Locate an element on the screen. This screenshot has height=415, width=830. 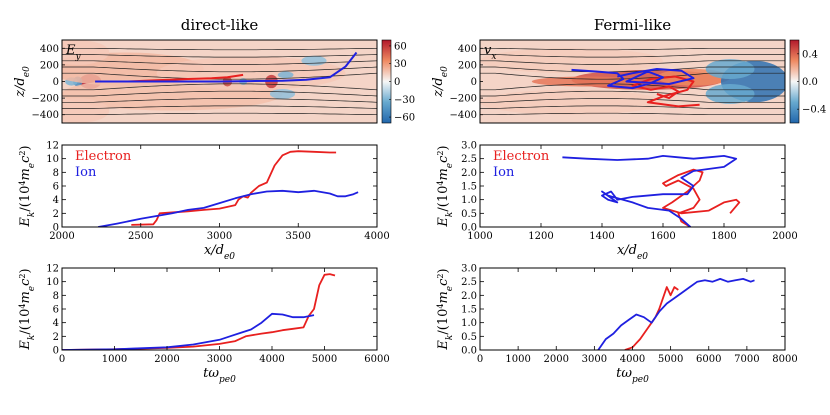
left-map-ytick-label: 0 is located at coordinates (56, 82).